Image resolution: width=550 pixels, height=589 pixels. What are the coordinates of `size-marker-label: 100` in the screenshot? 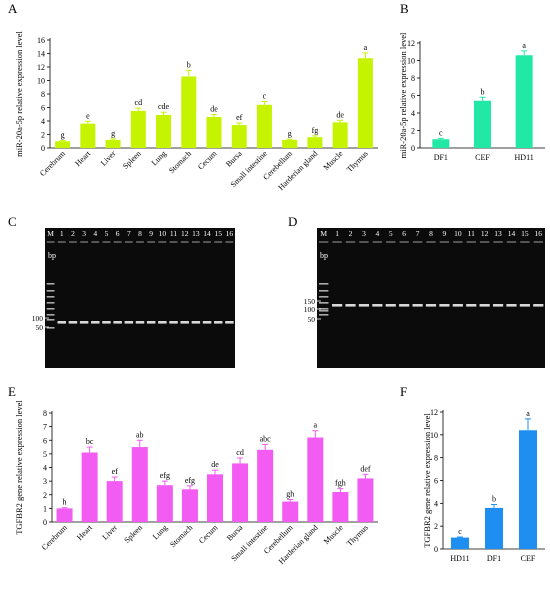 It's located at (38, 318).